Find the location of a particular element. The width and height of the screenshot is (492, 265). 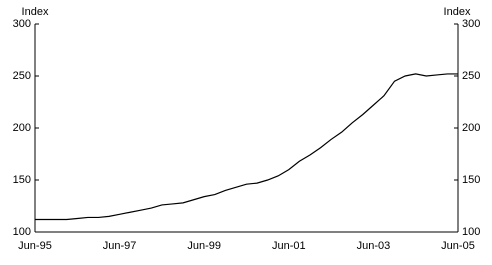

y2-tick-label: 200 is located at coordinates (471, 128).